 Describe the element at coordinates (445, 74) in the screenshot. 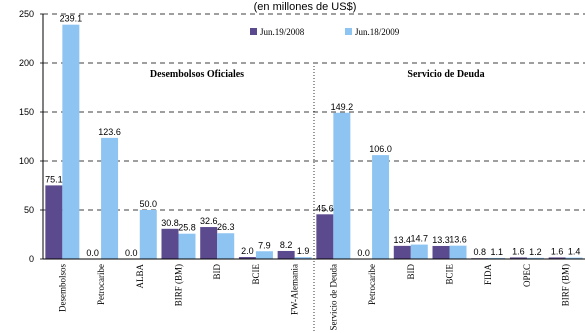

I see `group-label-servicio-de-deuda: Servicio de Deuda` at that location.